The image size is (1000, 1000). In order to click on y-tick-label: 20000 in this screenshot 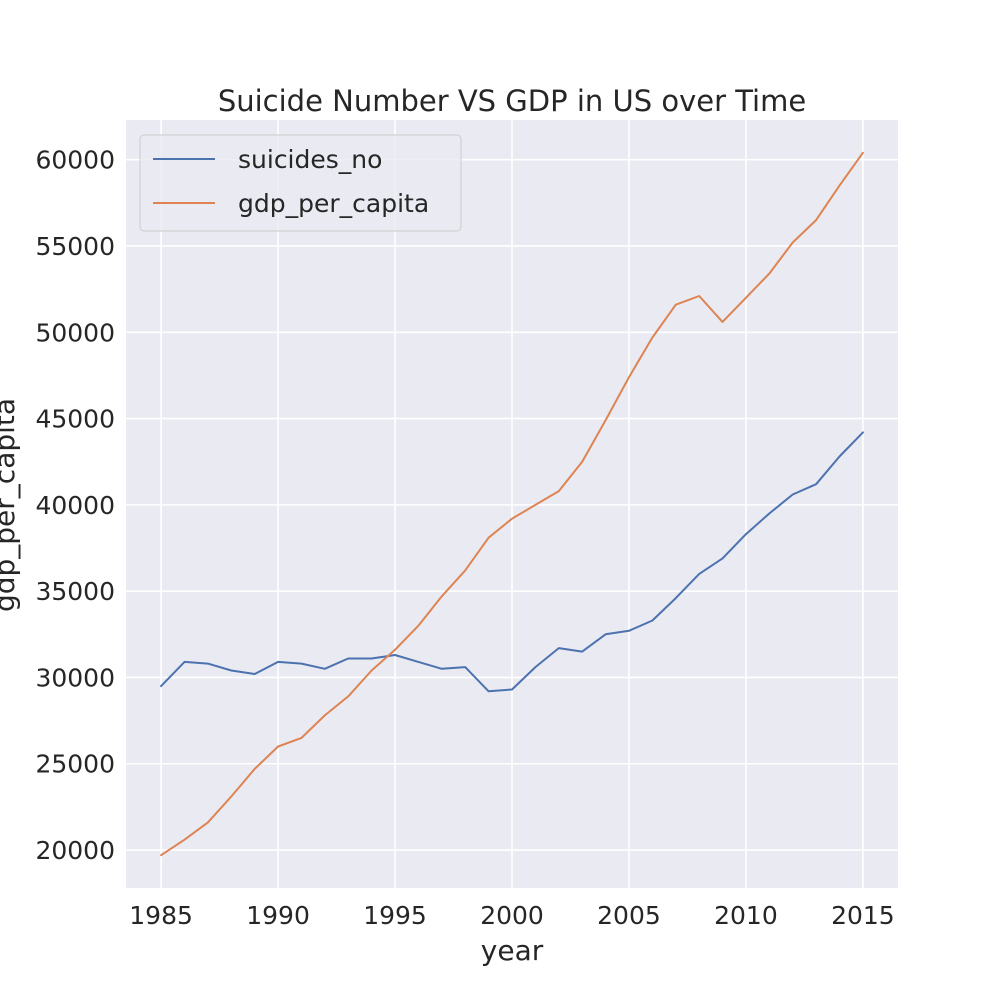, I will do `click(75, 850)`.